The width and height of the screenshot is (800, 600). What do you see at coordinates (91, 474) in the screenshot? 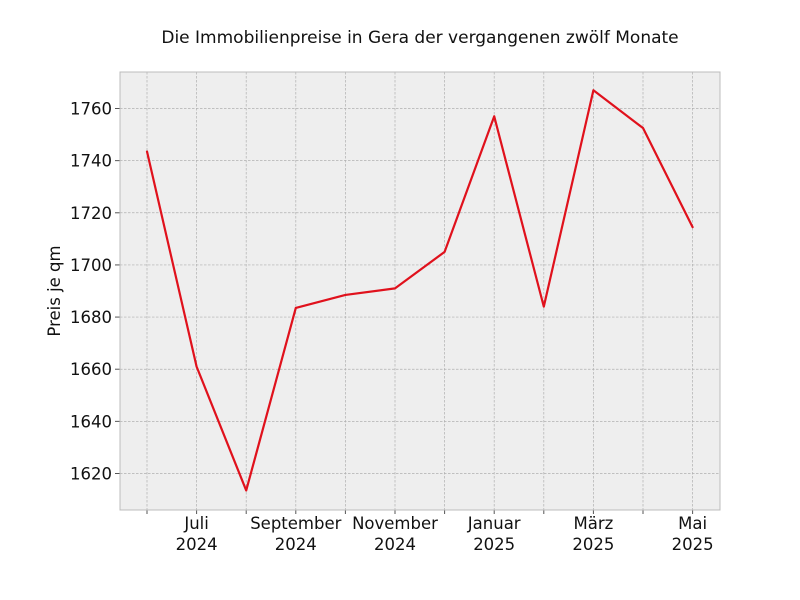
I see `y-tick-label: 1620` at bounding box center [91, 474].